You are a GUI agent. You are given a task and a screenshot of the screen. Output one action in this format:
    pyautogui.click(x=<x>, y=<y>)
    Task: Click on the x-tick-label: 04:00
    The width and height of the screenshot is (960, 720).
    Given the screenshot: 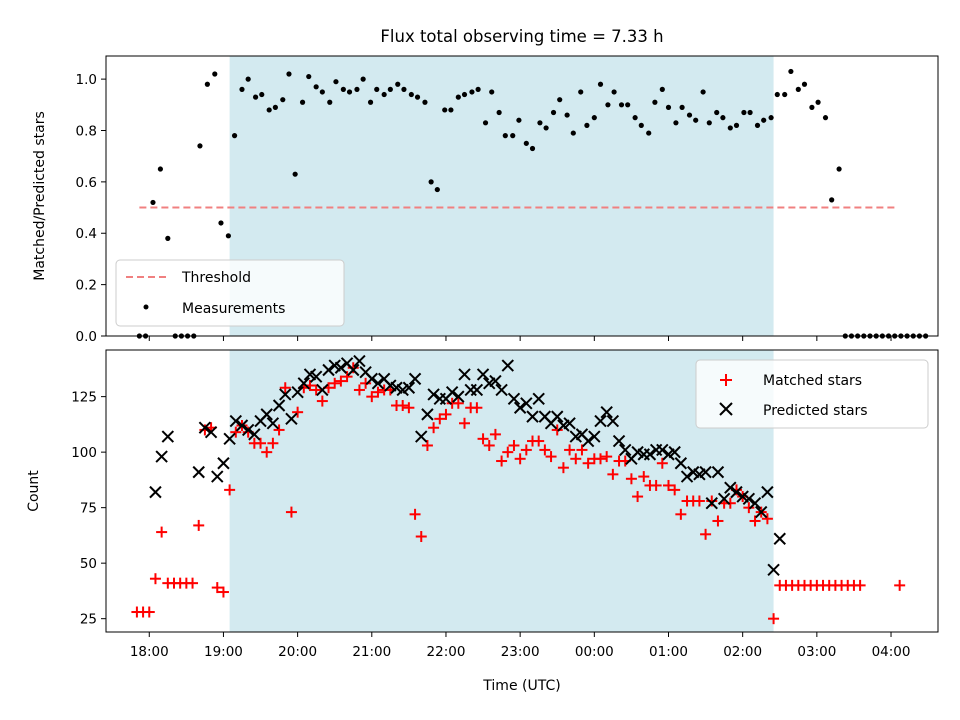 What is the action you would take?
    pyautogui.click(x=891, y=652)
    